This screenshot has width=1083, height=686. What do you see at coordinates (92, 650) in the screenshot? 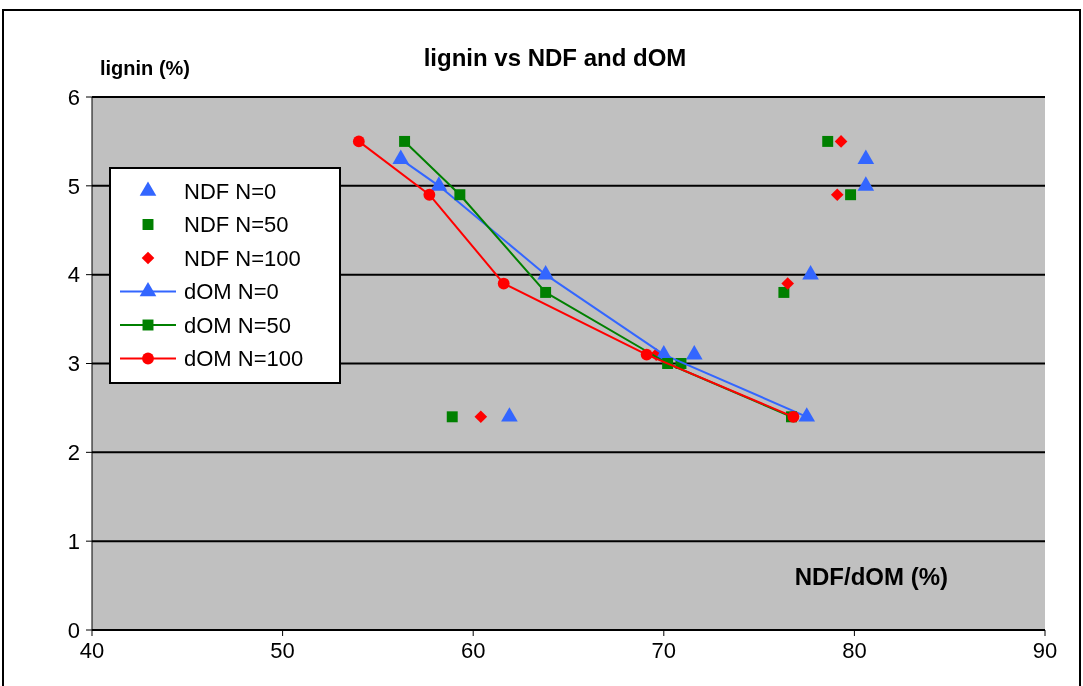
I see `x-tick-label: 40` at bounding box center [92, 650].